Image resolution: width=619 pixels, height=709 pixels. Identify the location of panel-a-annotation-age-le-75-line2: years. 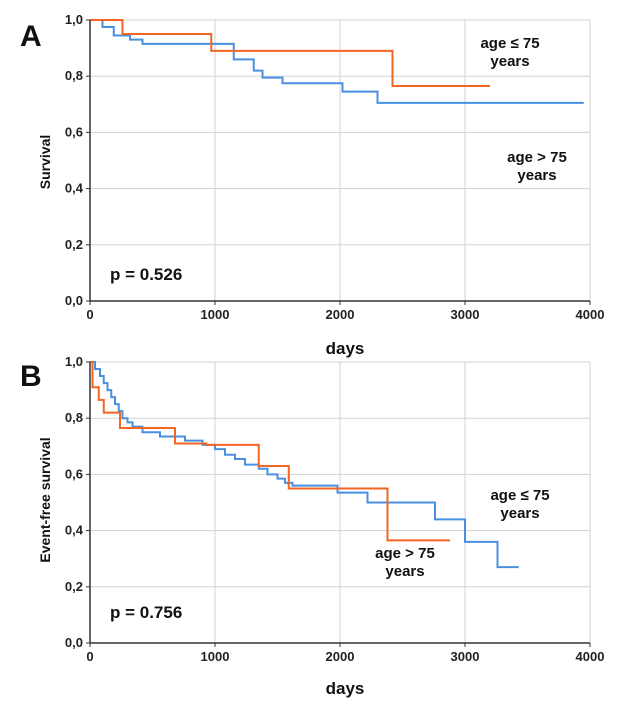
(509, 61).